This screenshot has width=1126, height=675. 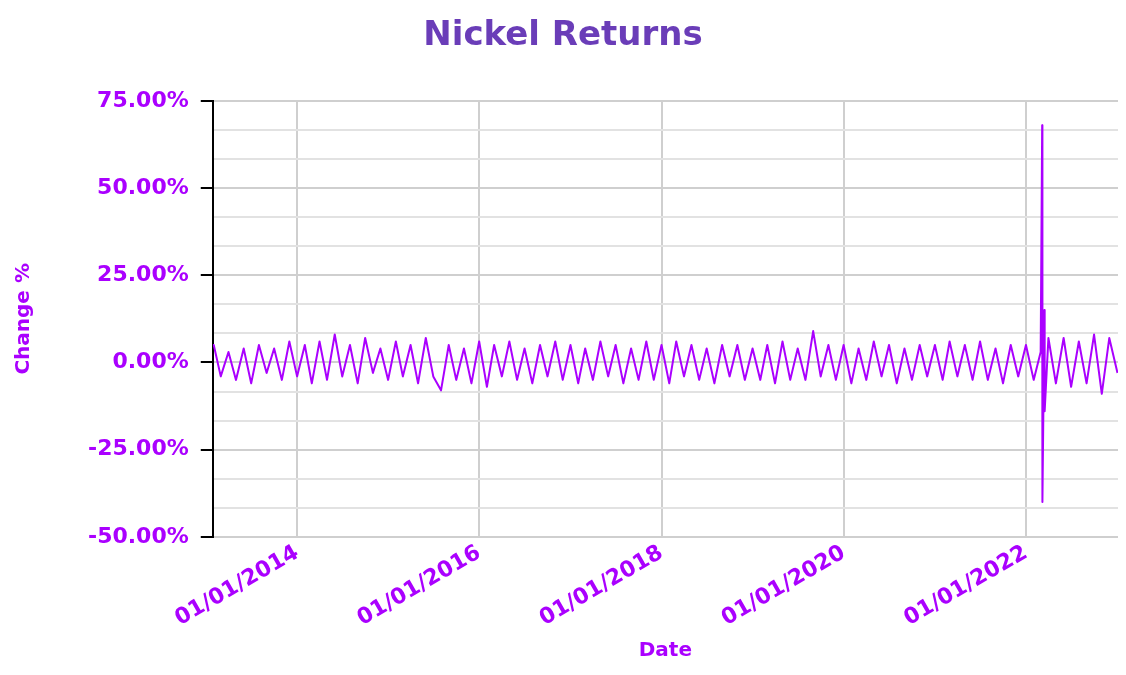 What do you see at coordinates (143, 99) in the screenshot?
I see `y-tick-label: 75.00%` at bounding box center [143, 99].